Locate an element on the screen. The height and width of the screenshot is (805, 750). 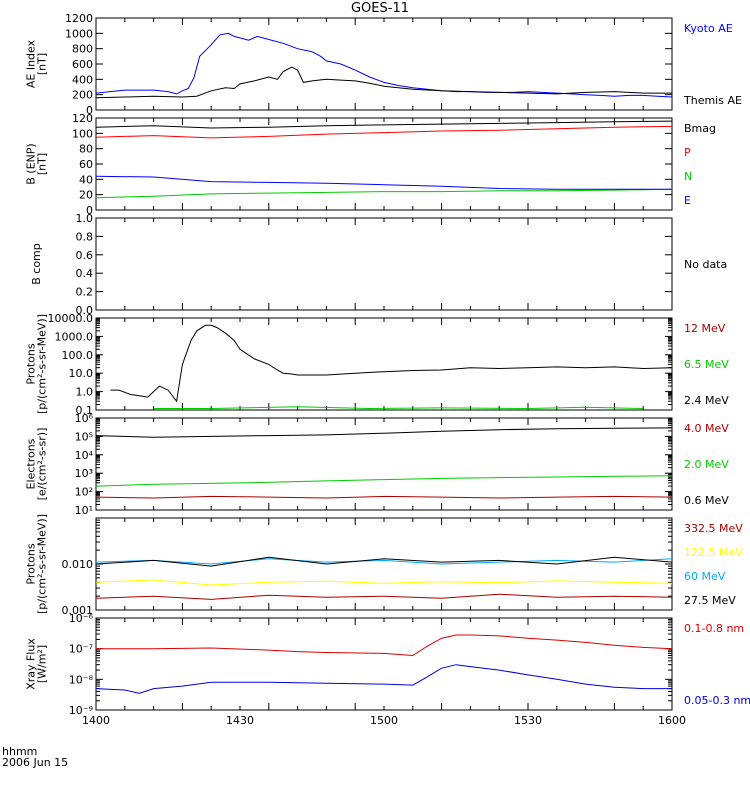
y-tick-label: 120 is located at coordinates (82, 118).